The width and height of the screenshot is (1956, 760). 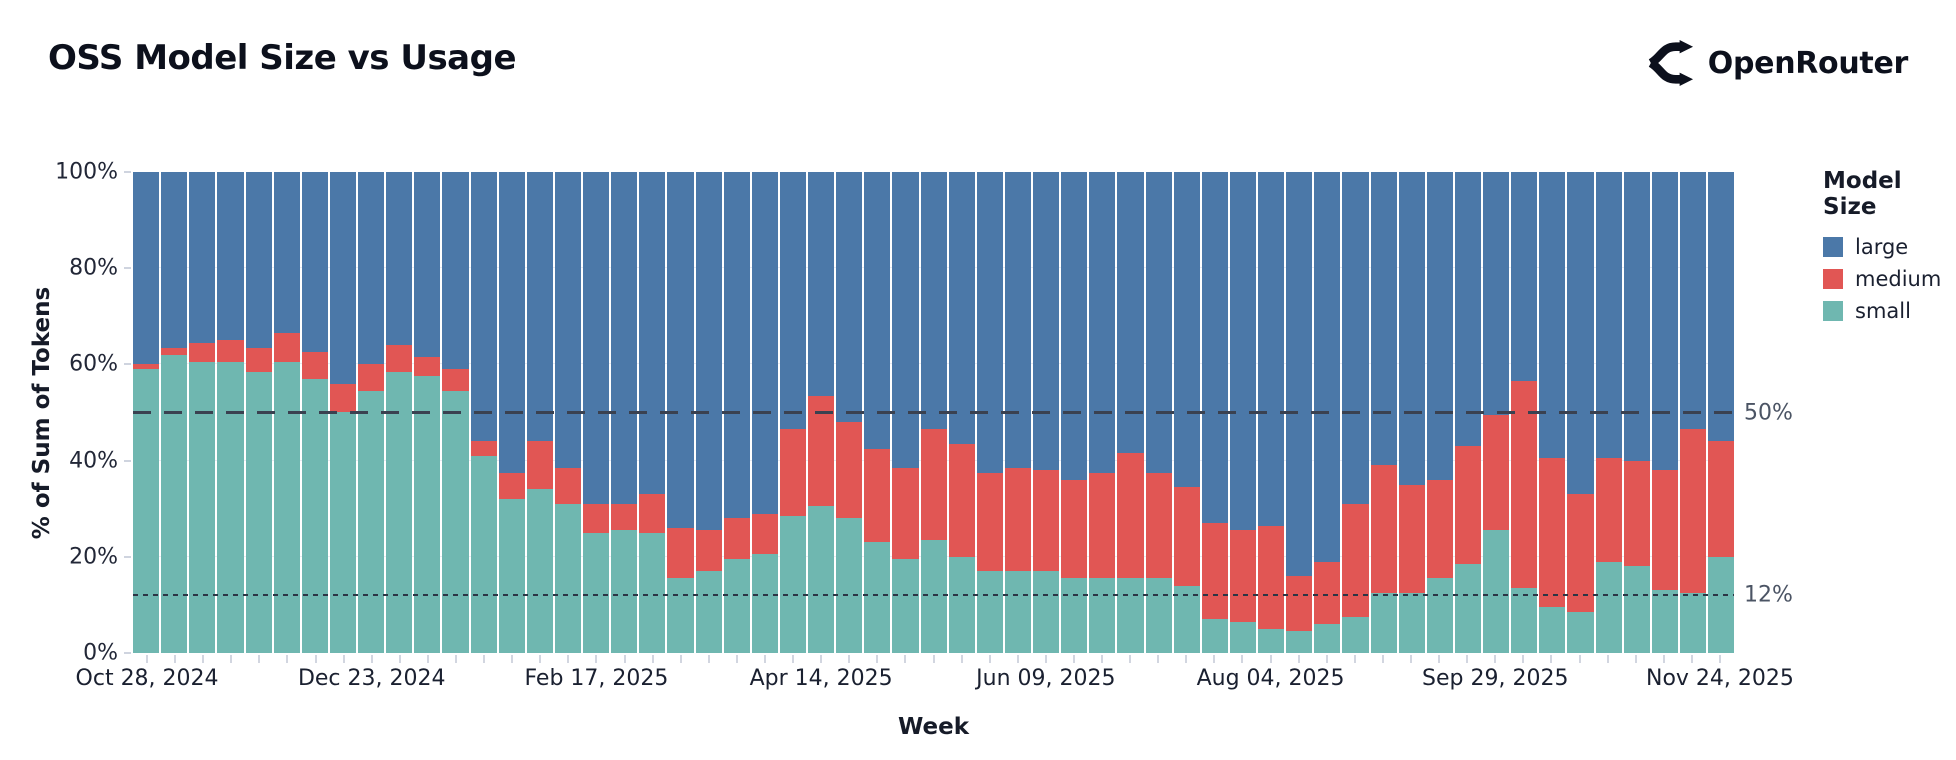 What do you see at coordinates (399, 412) in the screenshot?
I see `bar-week-Dec 30, 2024` at bounding box center [399, 412].